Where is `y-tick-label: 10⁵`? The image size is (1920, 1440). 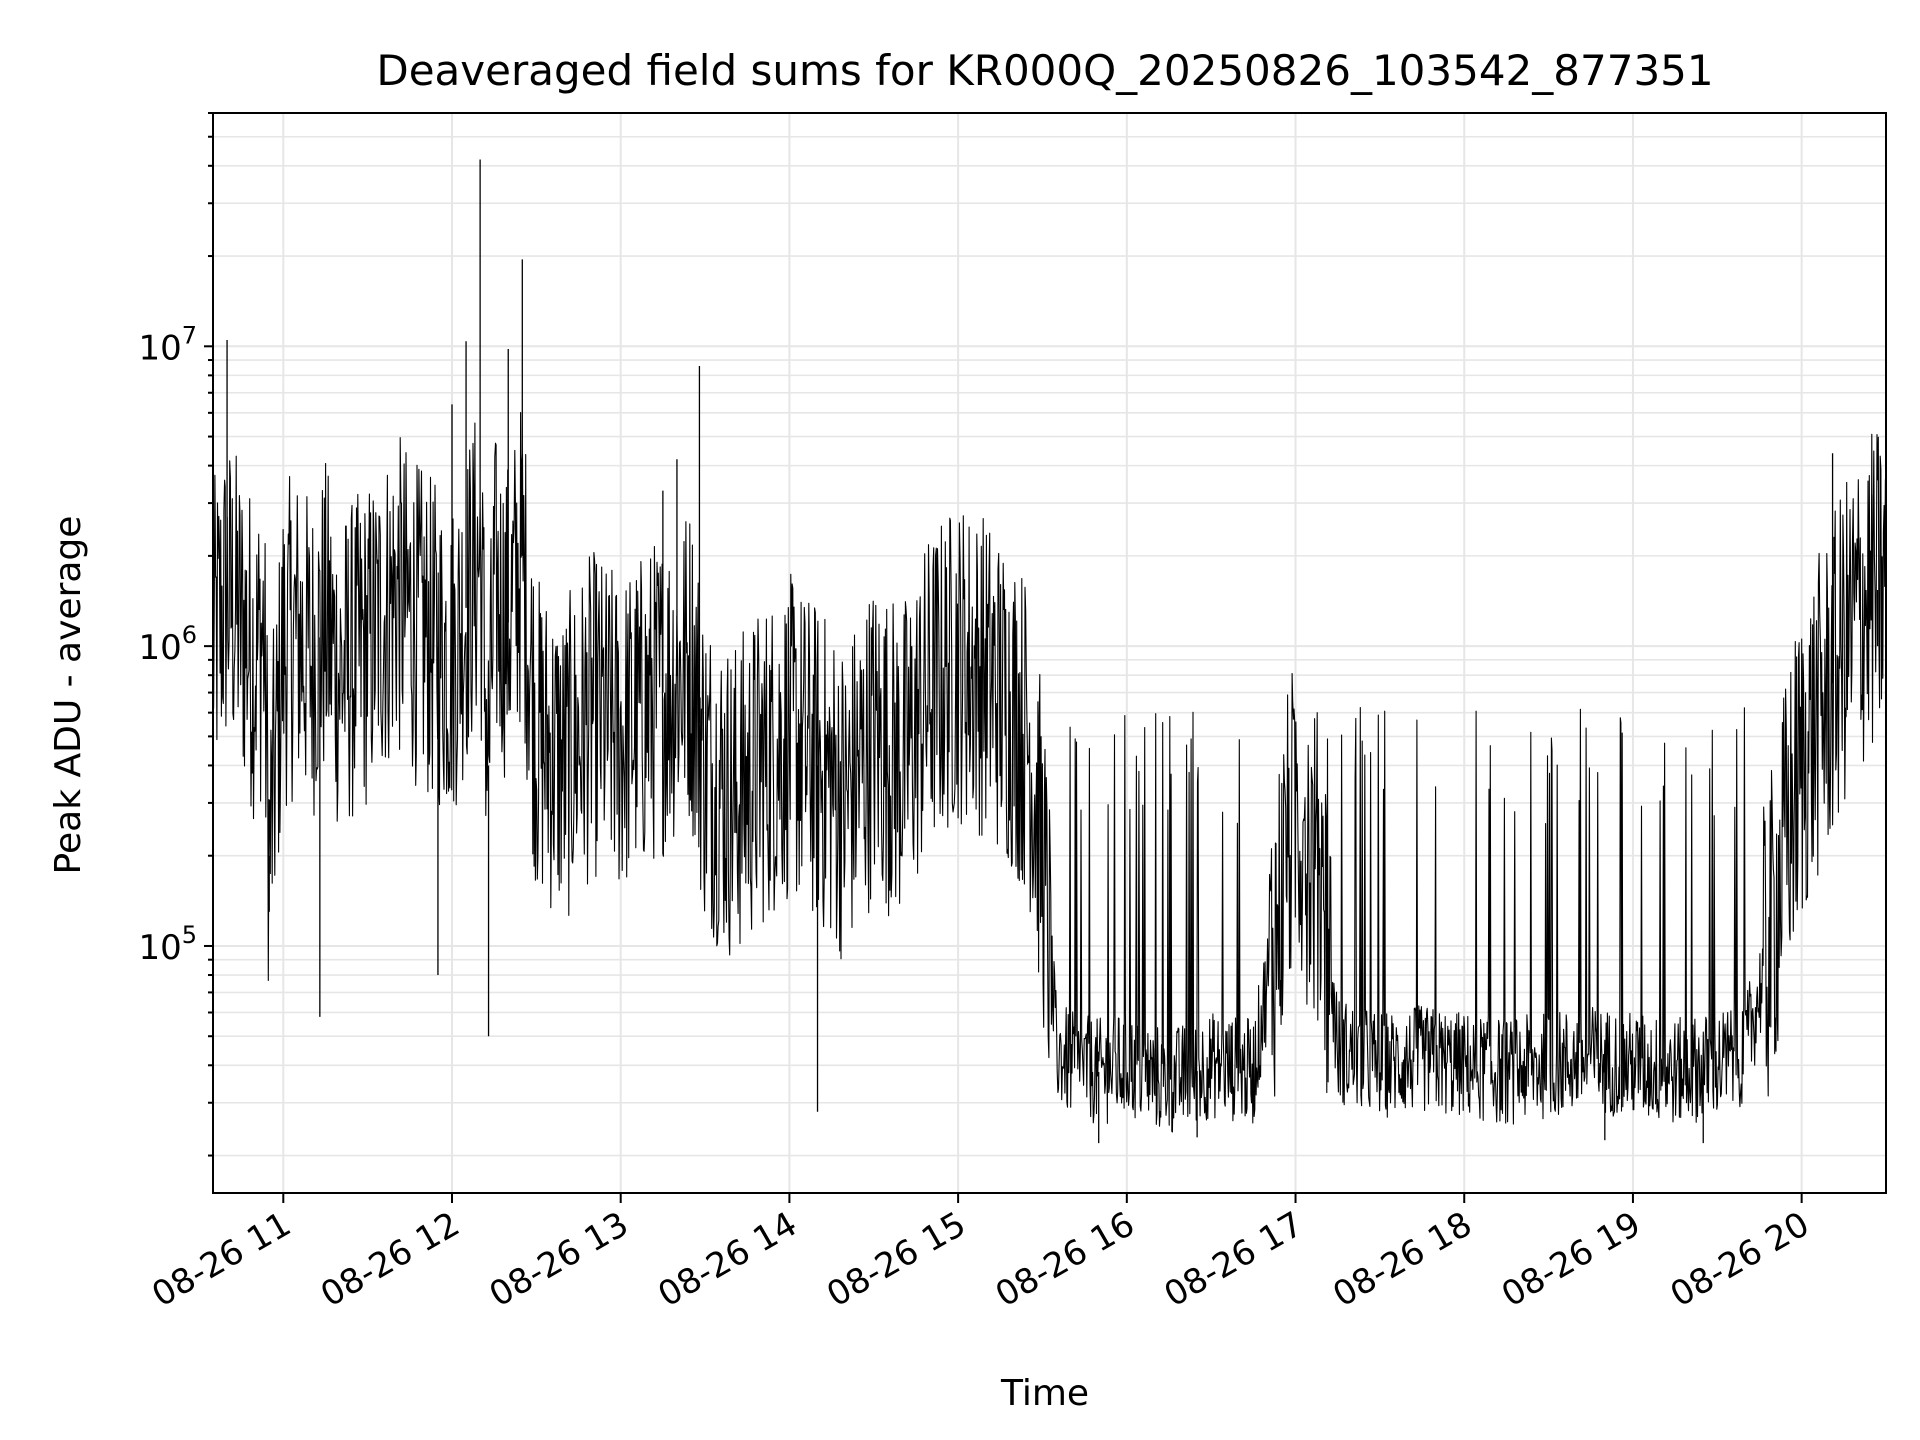 y-tick-label: 10⁵ is located at coordinates (167, 944).